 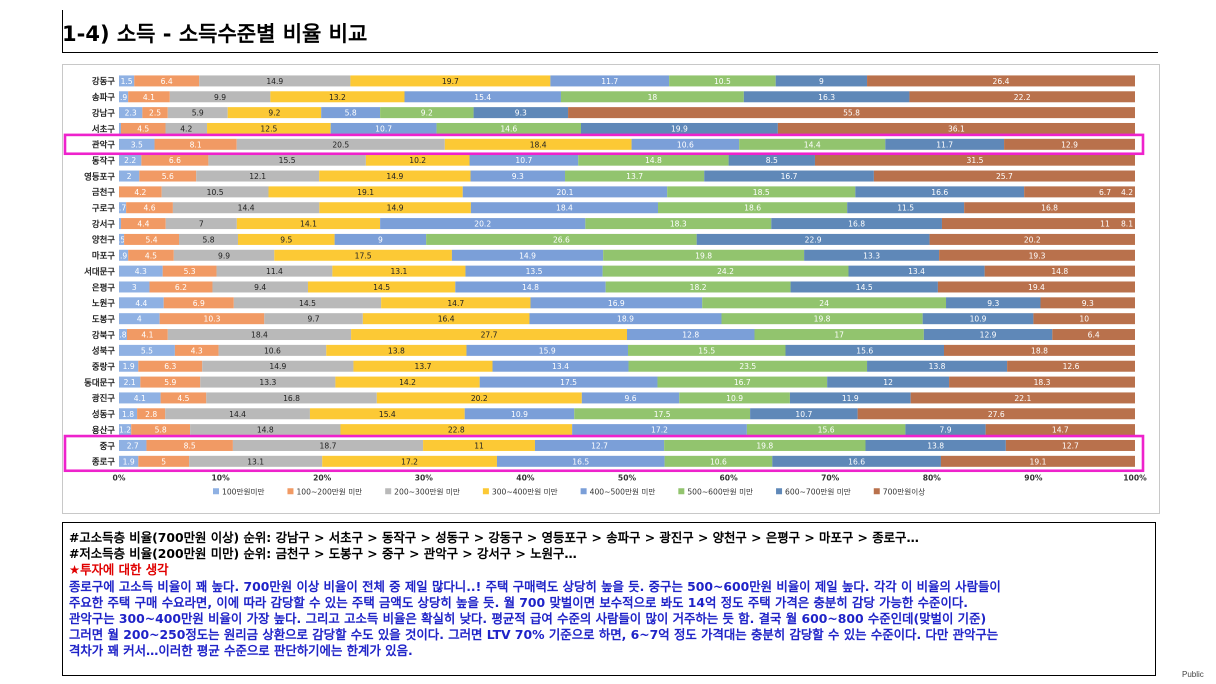 What do you see at coordinates (565, 192) in the screenshot?
I see `data-label: 20.1` at bounding box center [565, 192].